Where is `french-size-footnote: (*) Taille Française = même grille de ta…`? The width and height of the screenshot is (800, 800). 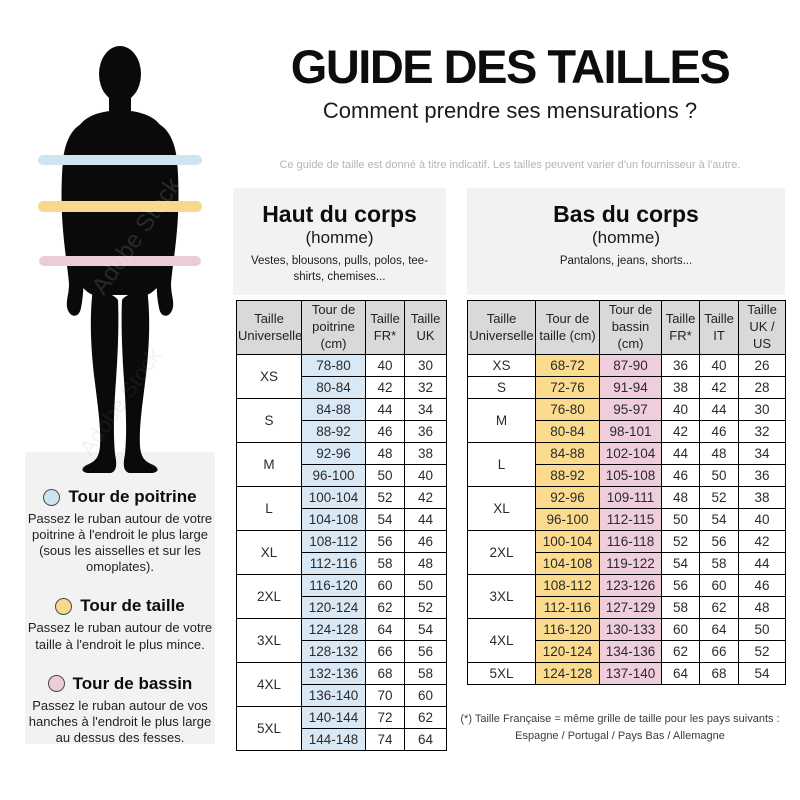 french-size-footnote: (*) Taille Française = même grille de ta… is located at coordinates (620, 728).